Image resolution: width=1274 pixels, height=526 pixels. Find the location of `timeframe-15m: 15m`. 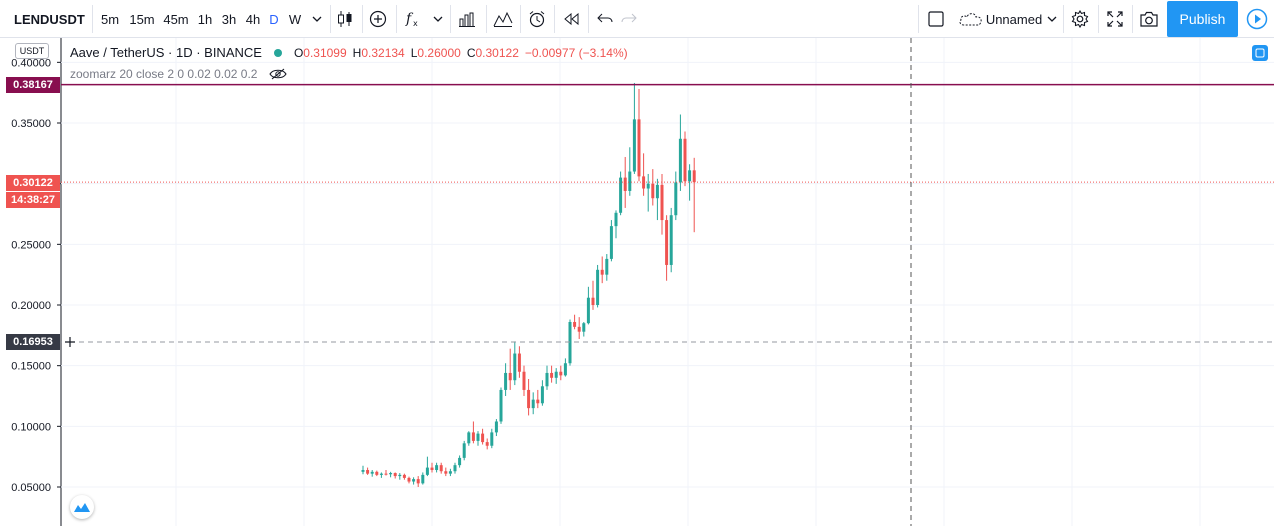

timeframe-15m: 15m is located at coordinates (142, 19).